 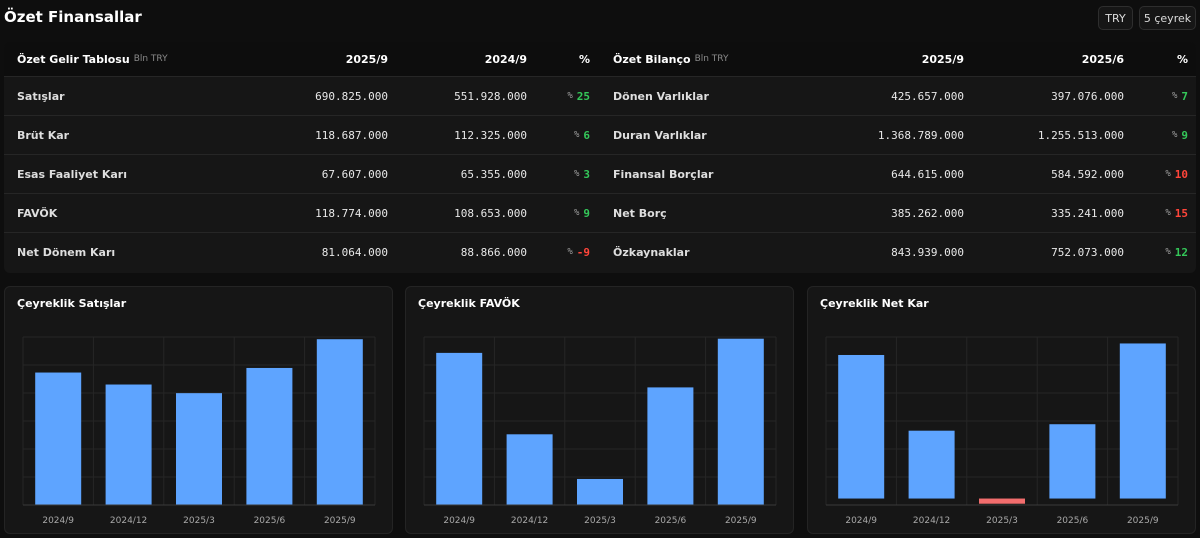 What do you see at coordinates (493, 174) in the screenshot?
I see `value-period2: 65.355.000` at bounding box center [493, 174].